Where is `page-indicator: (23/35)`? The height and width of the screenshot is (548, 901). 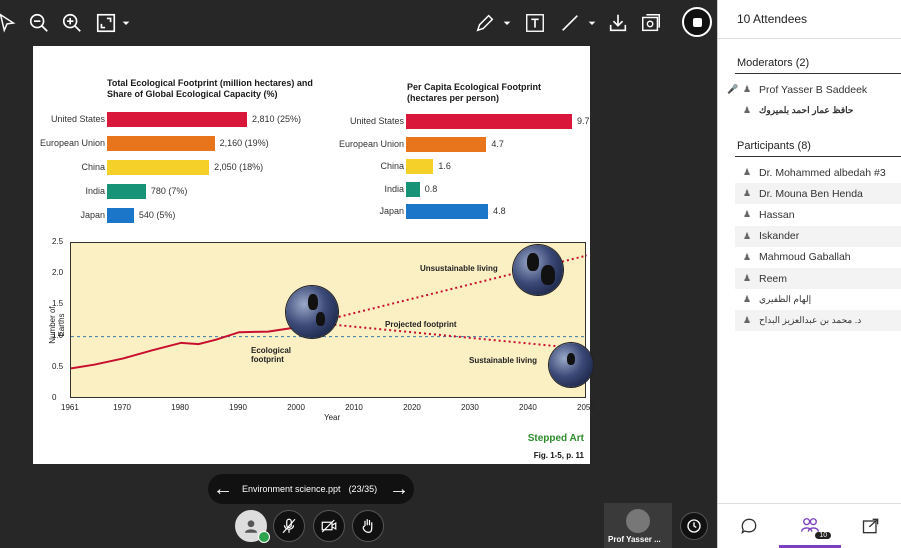 page-indicator: (23/35) is located at coordinates (363, 489).